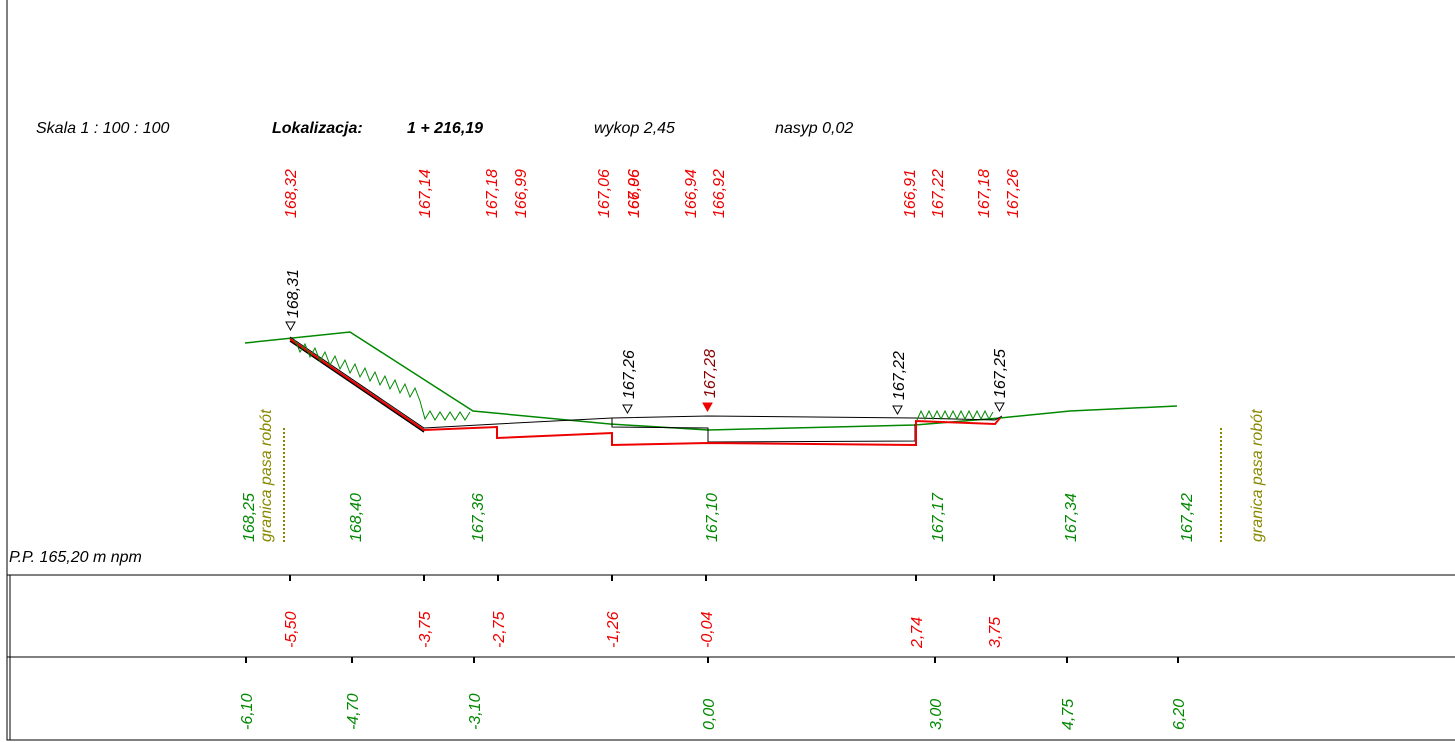  Describe the element at coordinates (1071, 517) in the screenshot. I see `terrain-elevation: 167,34` at that location.